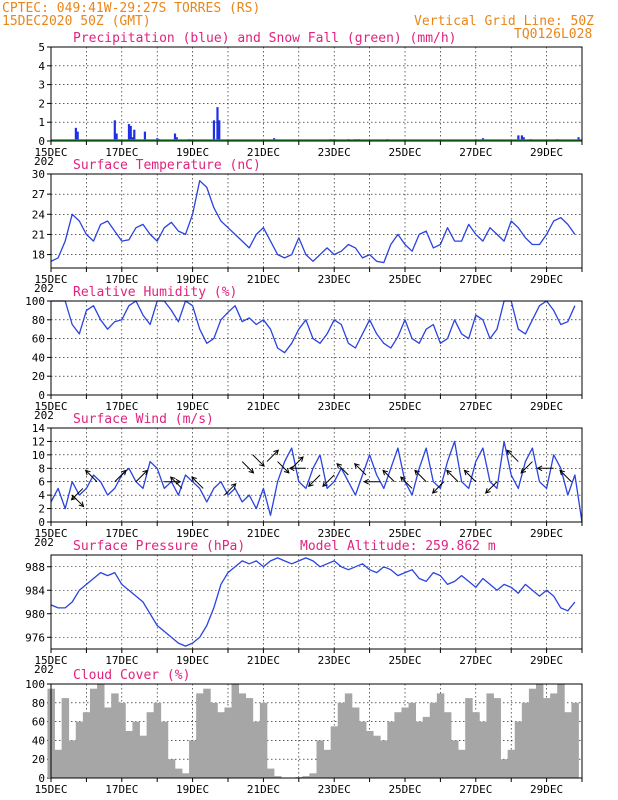 The image size is (618, 800). What do you see at coordinates (38, 234) in the screenshot?
I see `y-tick-label: 21` at bounding box center [38, 234].